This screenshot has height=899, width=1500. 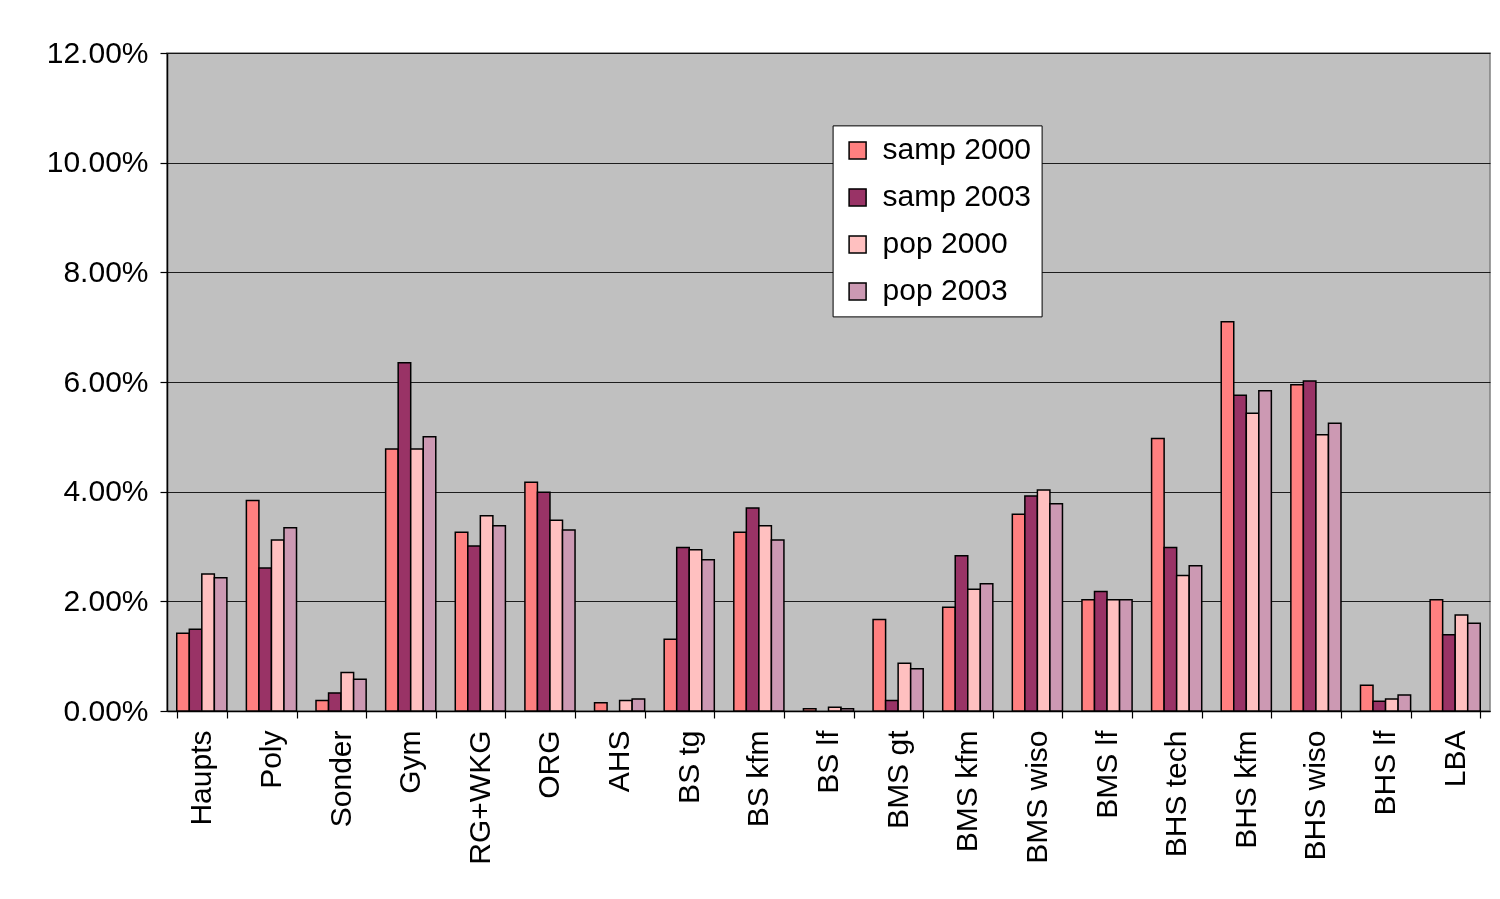 What do you see at coordinates (945, 290) in the screenshot?
I see `legend-label: pop 2003` at bounding box center [945, 290].